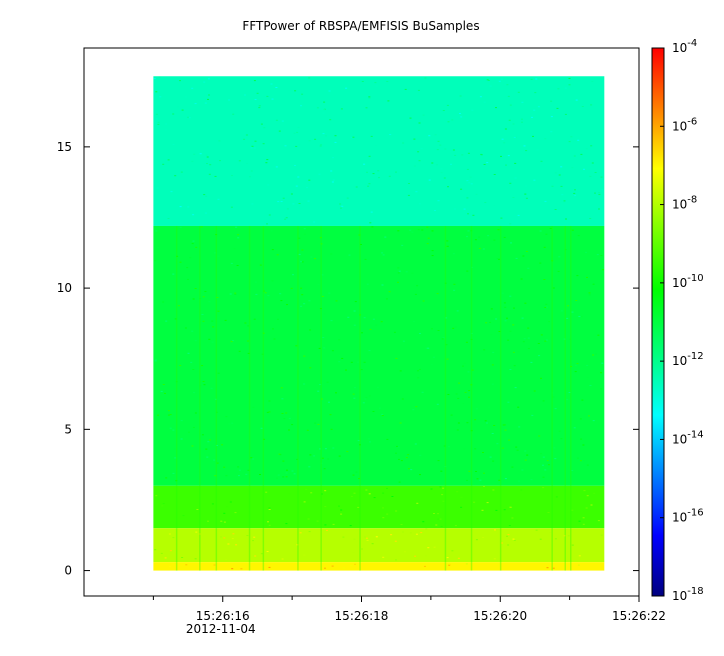 The width and height of the screenshot is (724, 656). I want to click on x-date-label: 2012-11-04, so click(221, 629).